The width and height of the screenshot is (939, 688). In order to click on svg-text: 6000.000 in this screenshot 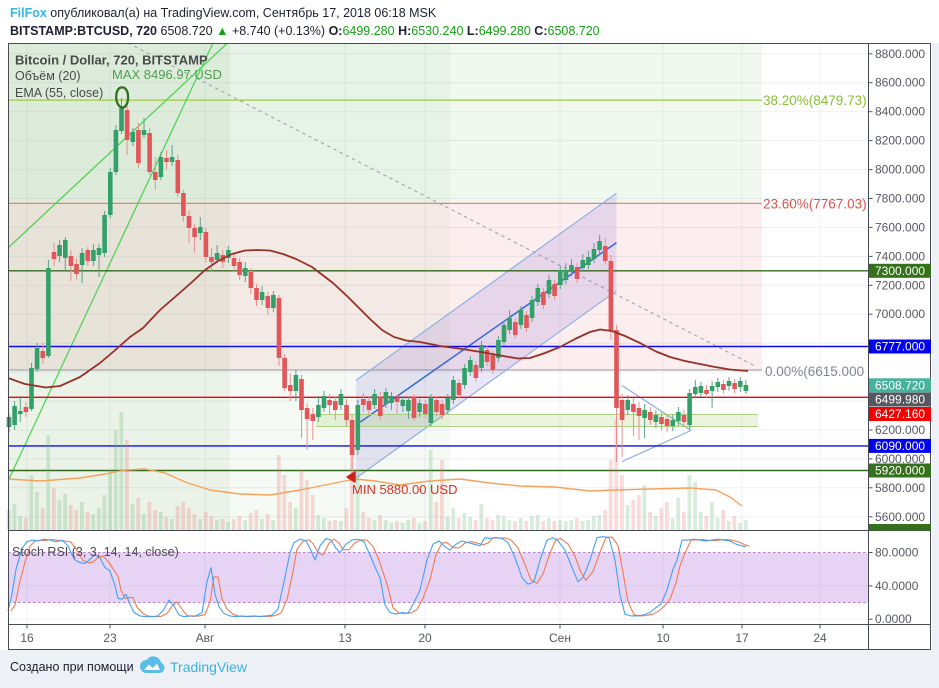, I will do `click(900, 459)`.